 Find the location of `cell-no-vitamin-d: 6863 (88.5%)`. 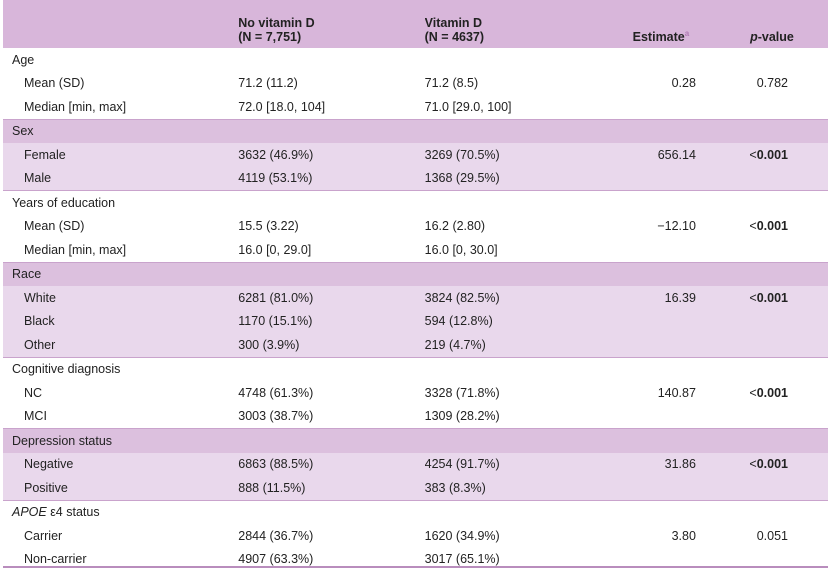

cell-no-vitamin-d: 6863 (88.5%) is located at coordinates (331, 465).